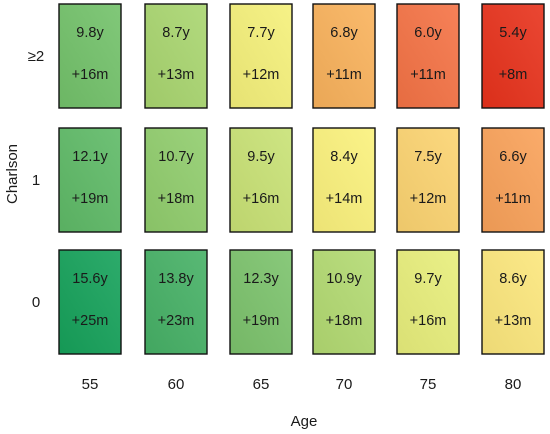 The width and height of the screenshot is (550, 434). Describe the element at coordinates (90, 33) in the screenshot. I see `cell-years-label: 9.8y` at that location.